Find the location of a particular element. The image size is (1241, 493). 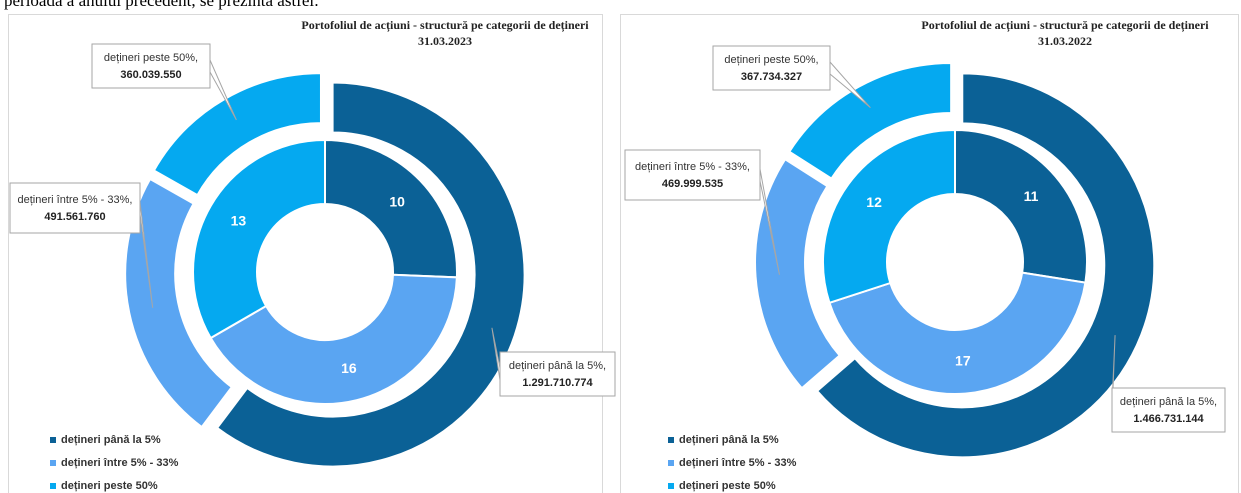

data-label: 1.291.710.774 is located at coordinates (557, 383).